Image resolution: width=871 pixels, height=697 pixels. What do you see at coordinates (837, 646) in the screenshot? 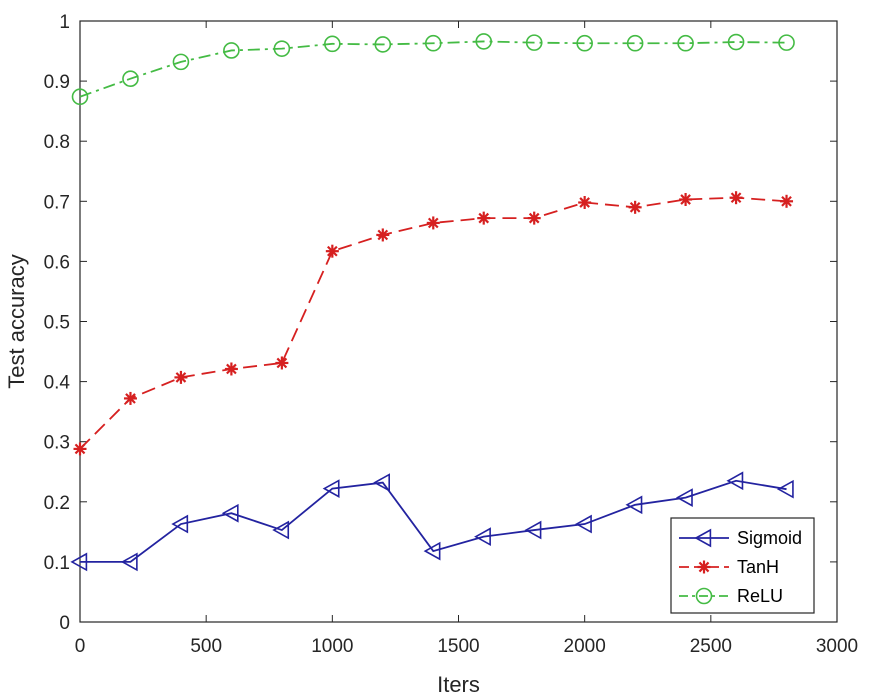
I see `x-tick-label: 3000` at bounding box center [837, 646].